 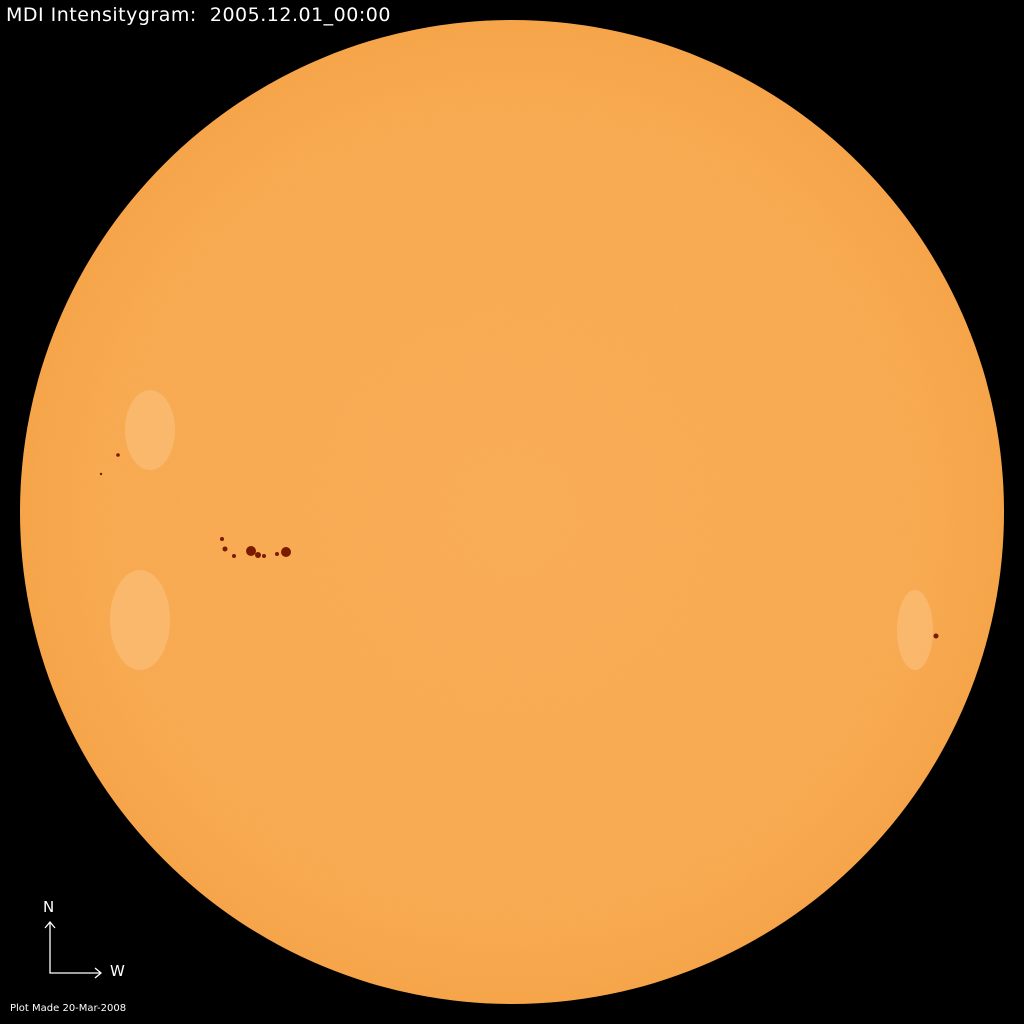 What do you see at coordinates (117, 971) in the screenshot?
I see `west-label: W` at bounding box center [117, 971].